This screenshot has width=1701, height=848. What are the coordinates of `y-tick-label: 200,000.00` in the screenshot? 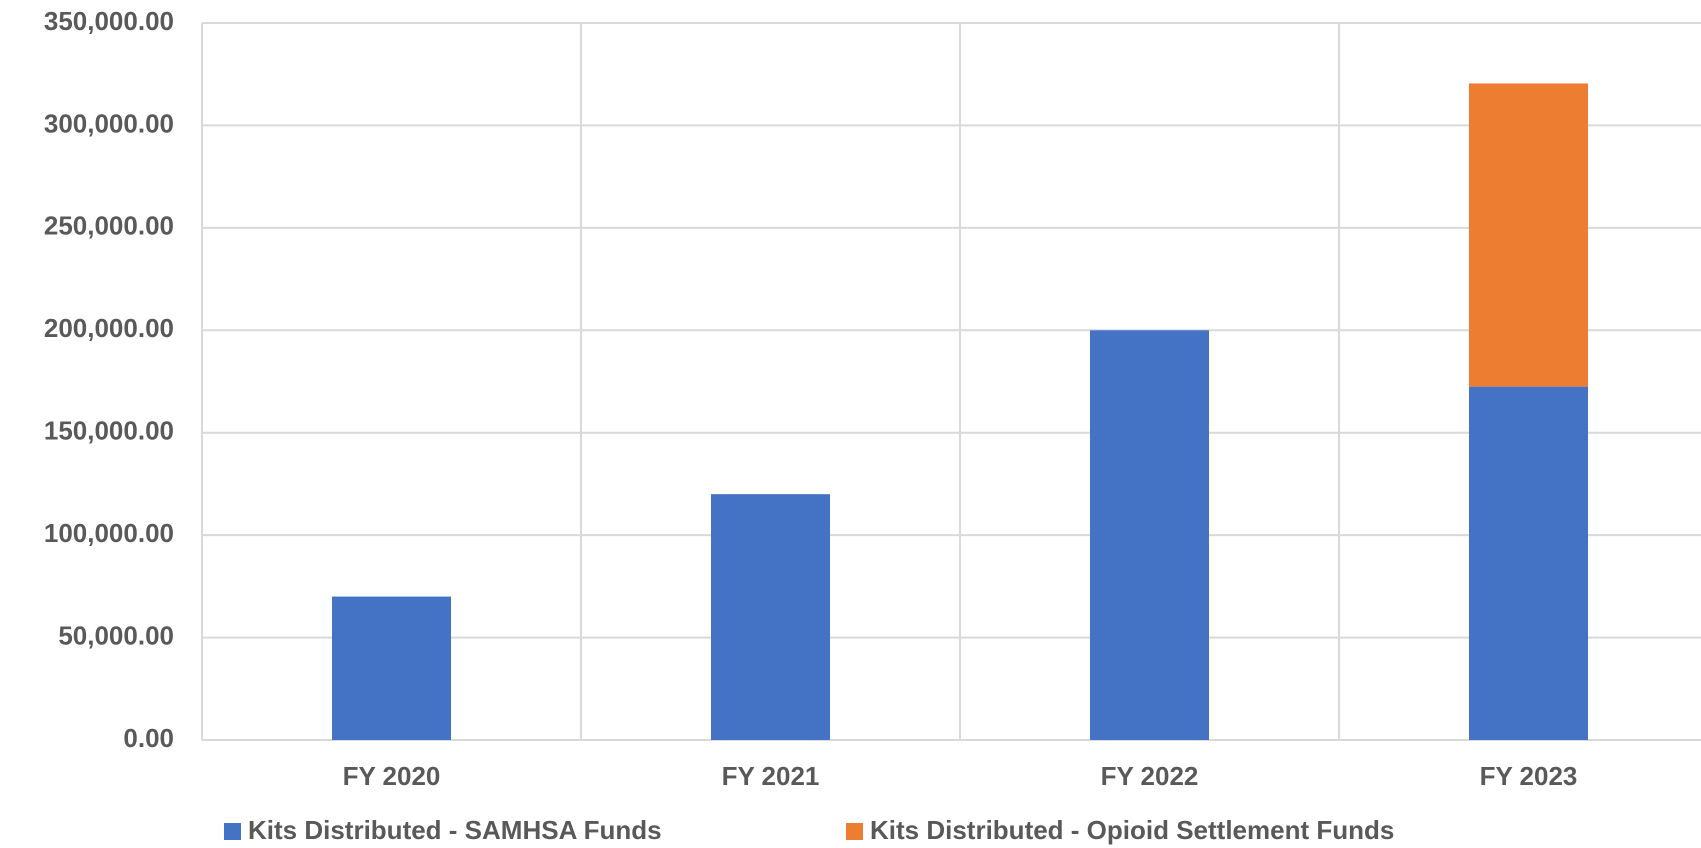 It's located at (109, 328).